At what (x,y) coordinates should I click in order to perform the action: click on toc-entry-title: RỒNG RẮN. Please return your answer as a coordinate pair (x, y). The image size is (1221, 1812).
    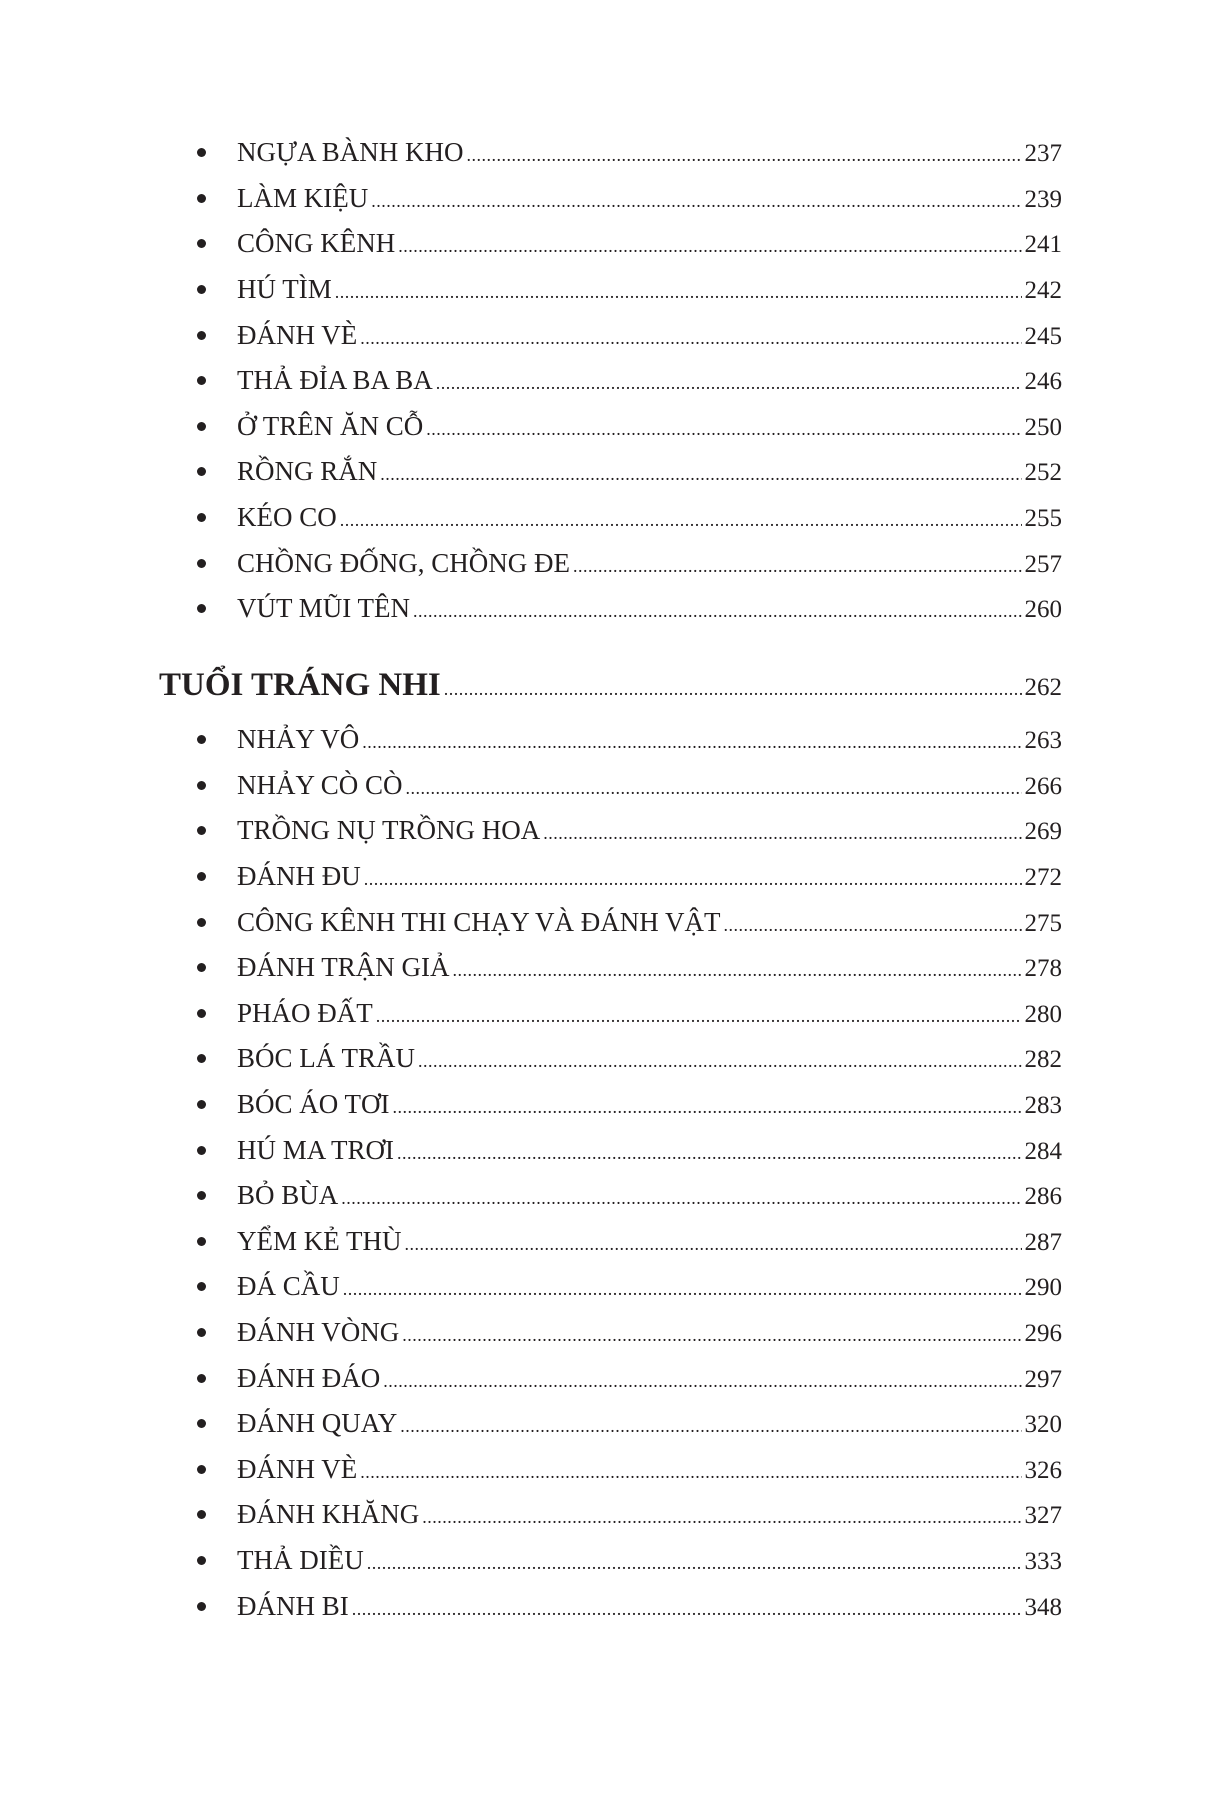
    Looking at the image, I should click on (307, 471).